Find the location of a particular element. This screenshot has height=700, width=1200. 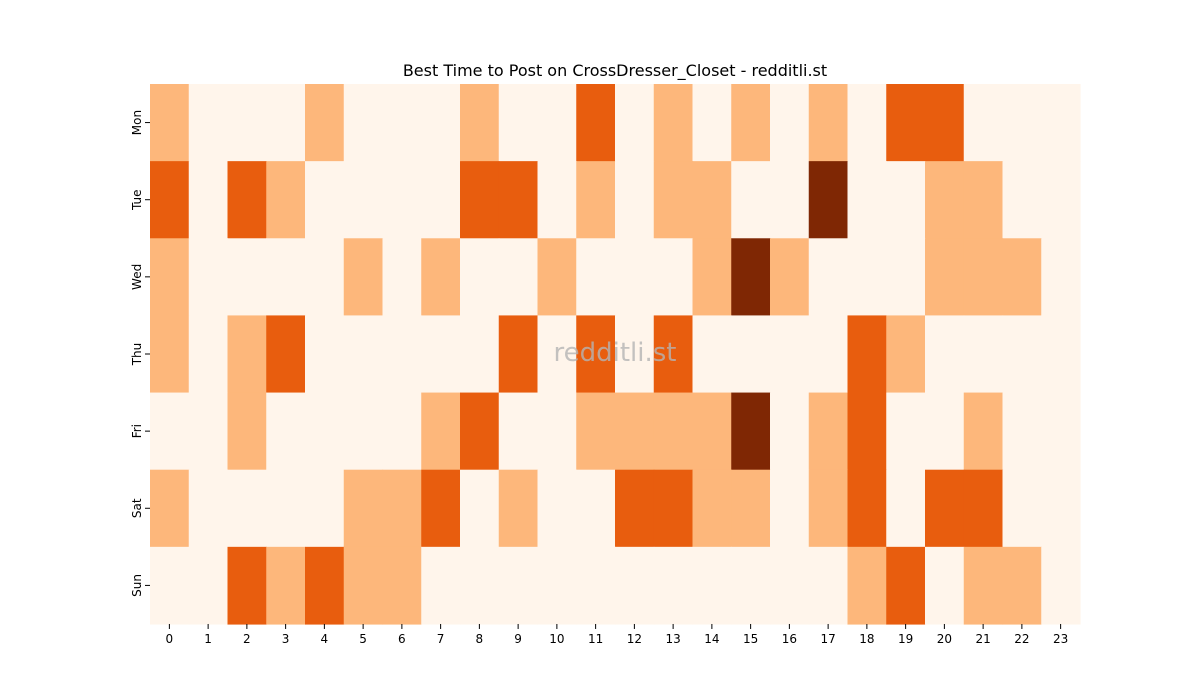

x-tick-label: 0 is located at coordinates (170, 639).